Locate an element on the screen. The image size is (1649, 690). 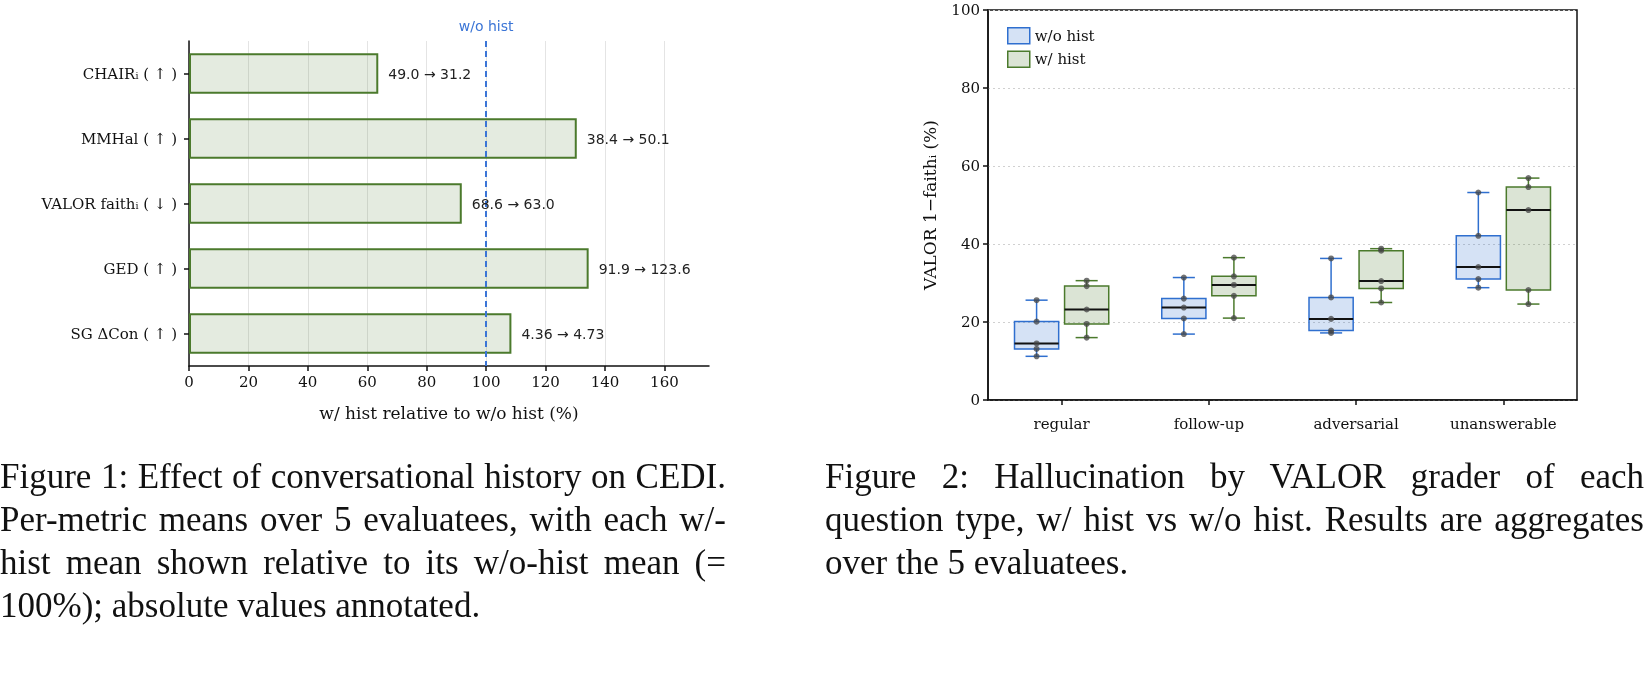
y-tick-label: SG ΔCon ( ↑ ) is located at coordinates (123, 333).